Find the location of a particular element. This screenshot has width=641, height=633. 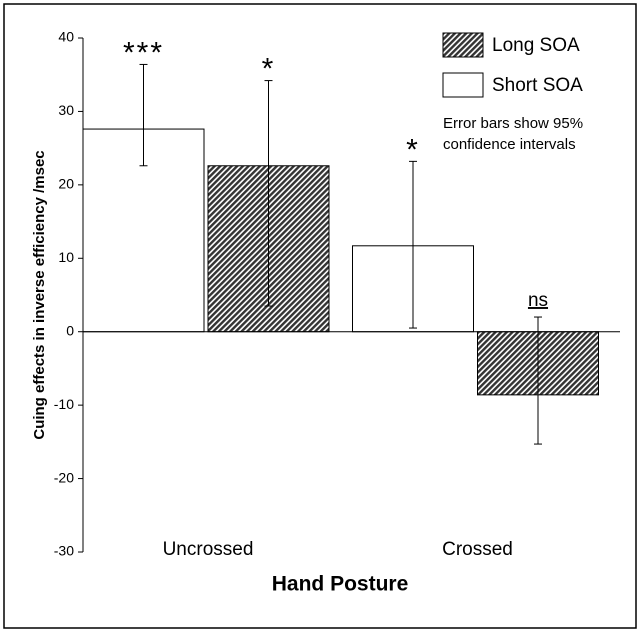

note: confidence intervals is located at coordinates (509, 144).